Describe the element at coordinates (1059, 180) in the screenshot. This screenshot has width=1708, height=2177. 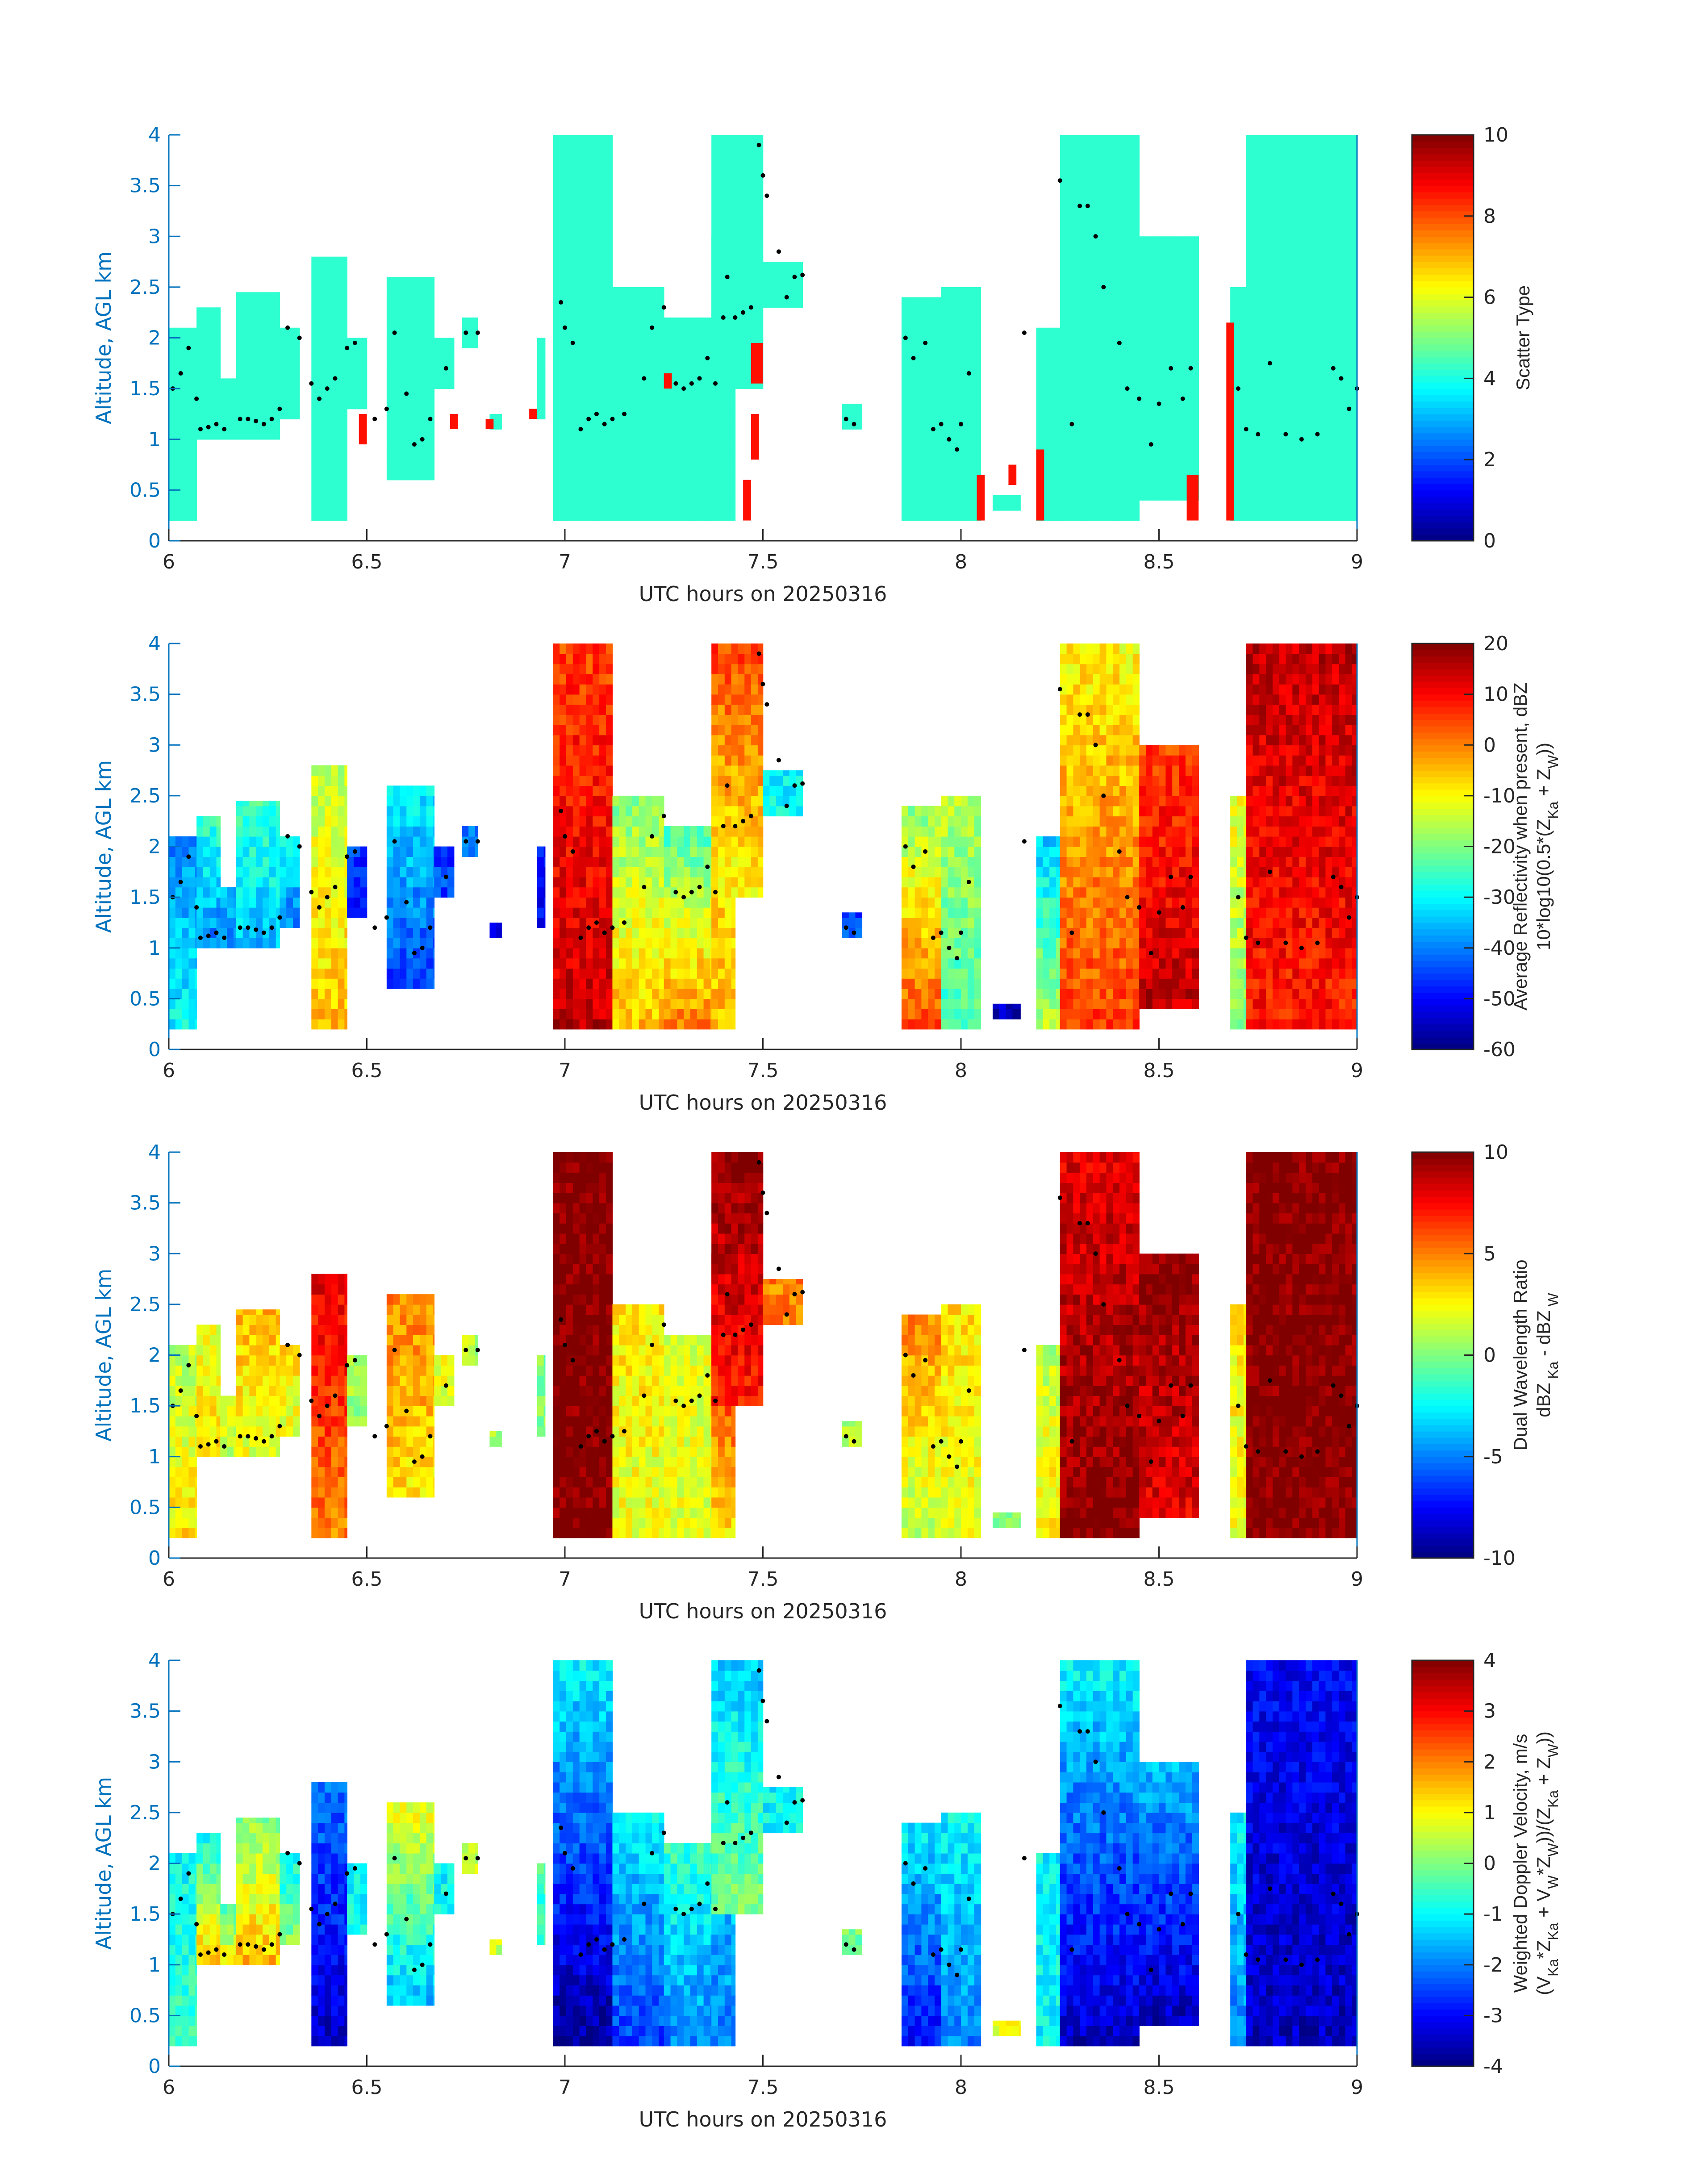
I see `data-point` at that location.